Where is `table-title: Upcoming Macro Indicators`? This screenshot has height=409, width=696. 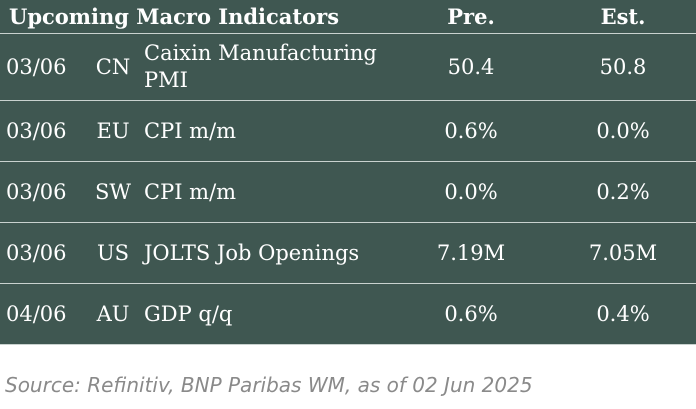 table-title: Upcoming Macro Indicators is located at coordinates (174, 16).